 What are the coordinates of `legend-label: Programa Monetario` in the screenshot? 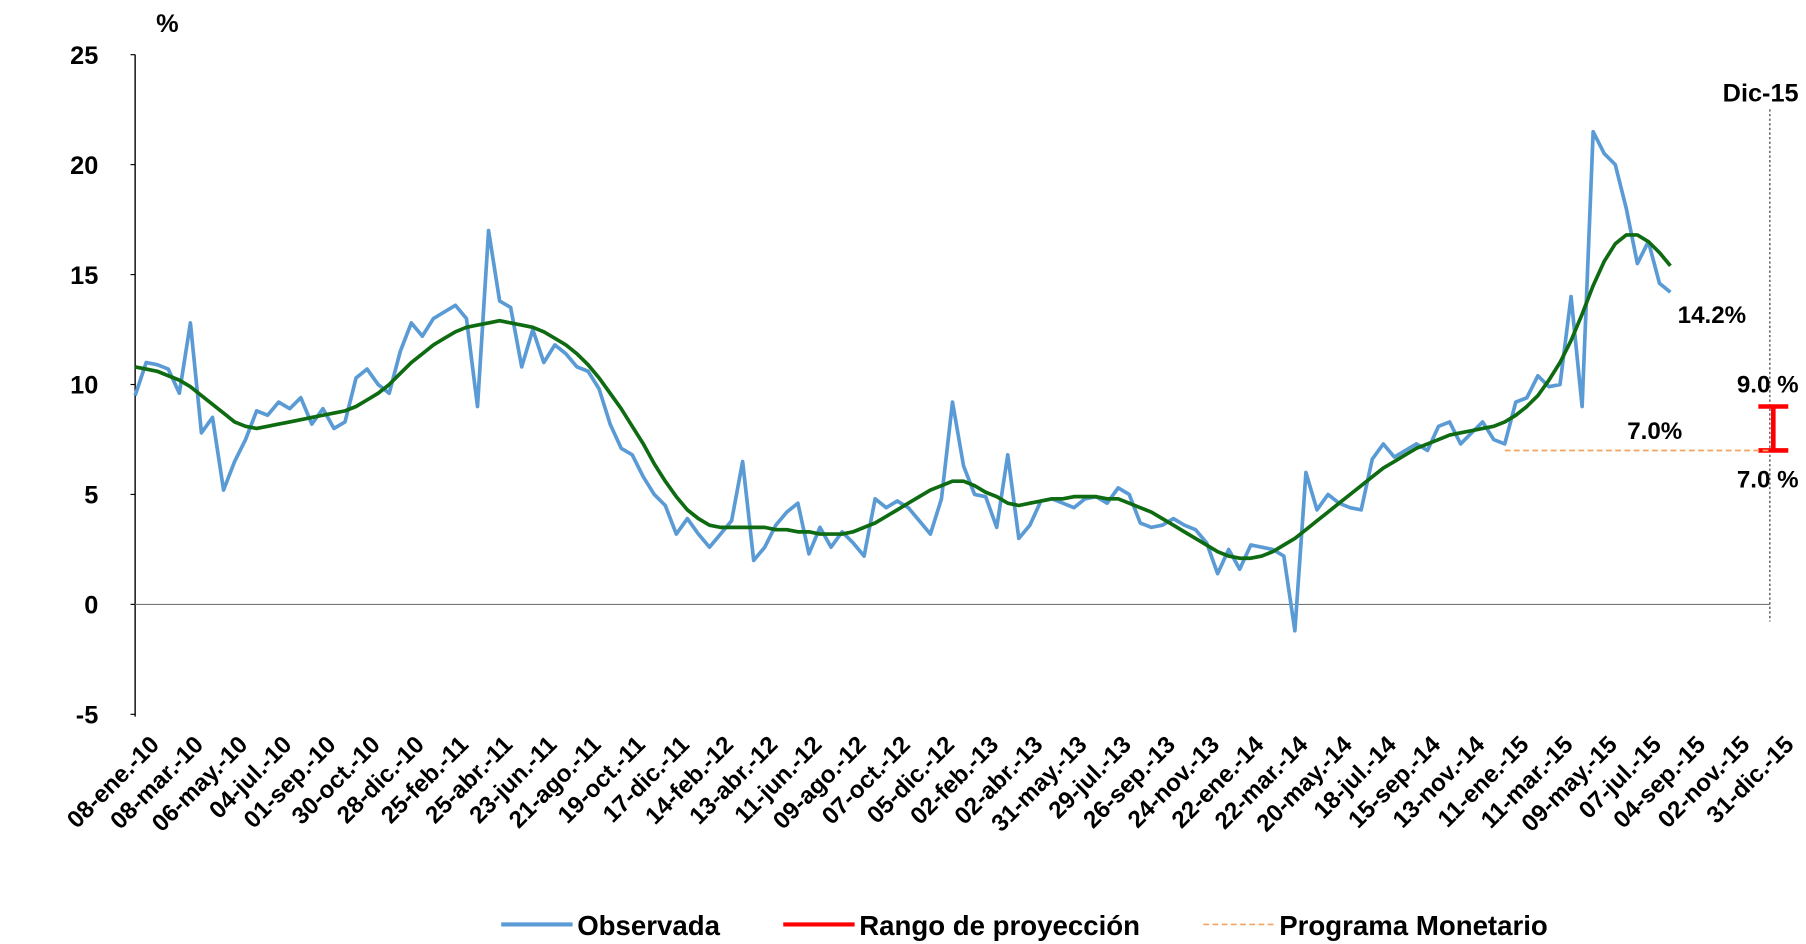 It's located at (1413, 925).